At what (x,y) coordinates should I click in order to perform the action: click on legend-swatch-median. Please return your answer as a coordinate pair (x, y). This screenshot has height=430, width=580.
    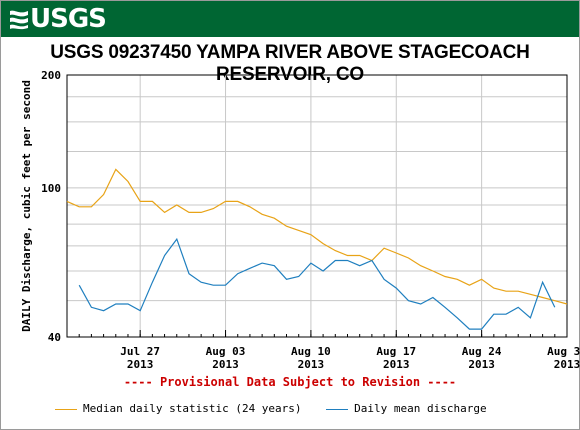
    Looking at the image, I should click on (66, 409).